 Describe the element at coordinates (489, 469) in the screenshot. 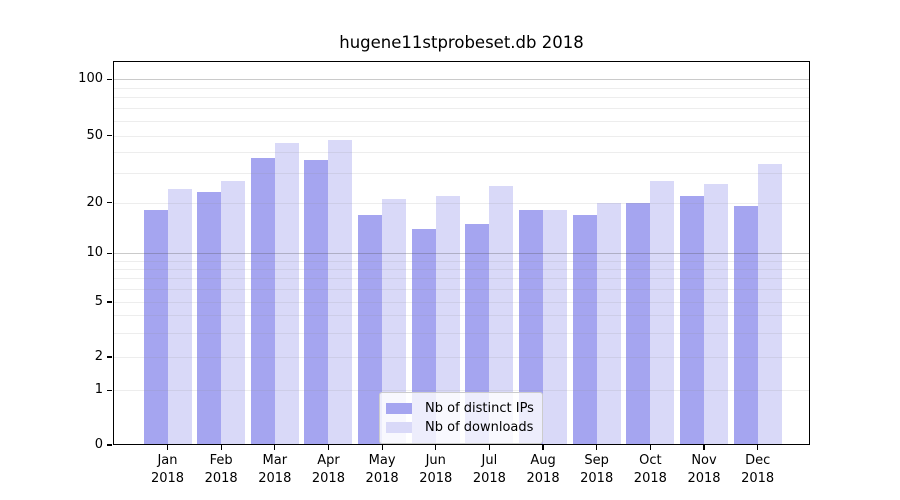

I see `x-tick-label-jul: Jul 2018` at that location.